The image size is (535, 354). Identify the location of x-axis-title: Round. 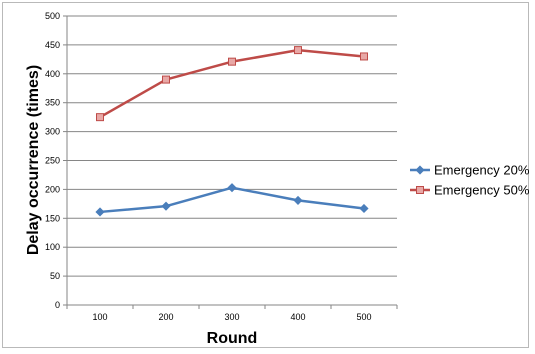
(232, 338).